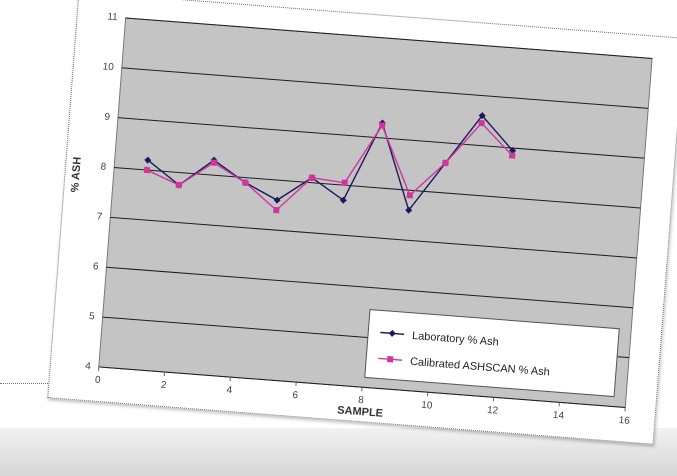 Image resolution: width=677 pixels, height=476 pixels. What do you see at coordinates (95, 266) in the screenshot?
I see `y-tick-label: 6` at bounding box center [95, 266].